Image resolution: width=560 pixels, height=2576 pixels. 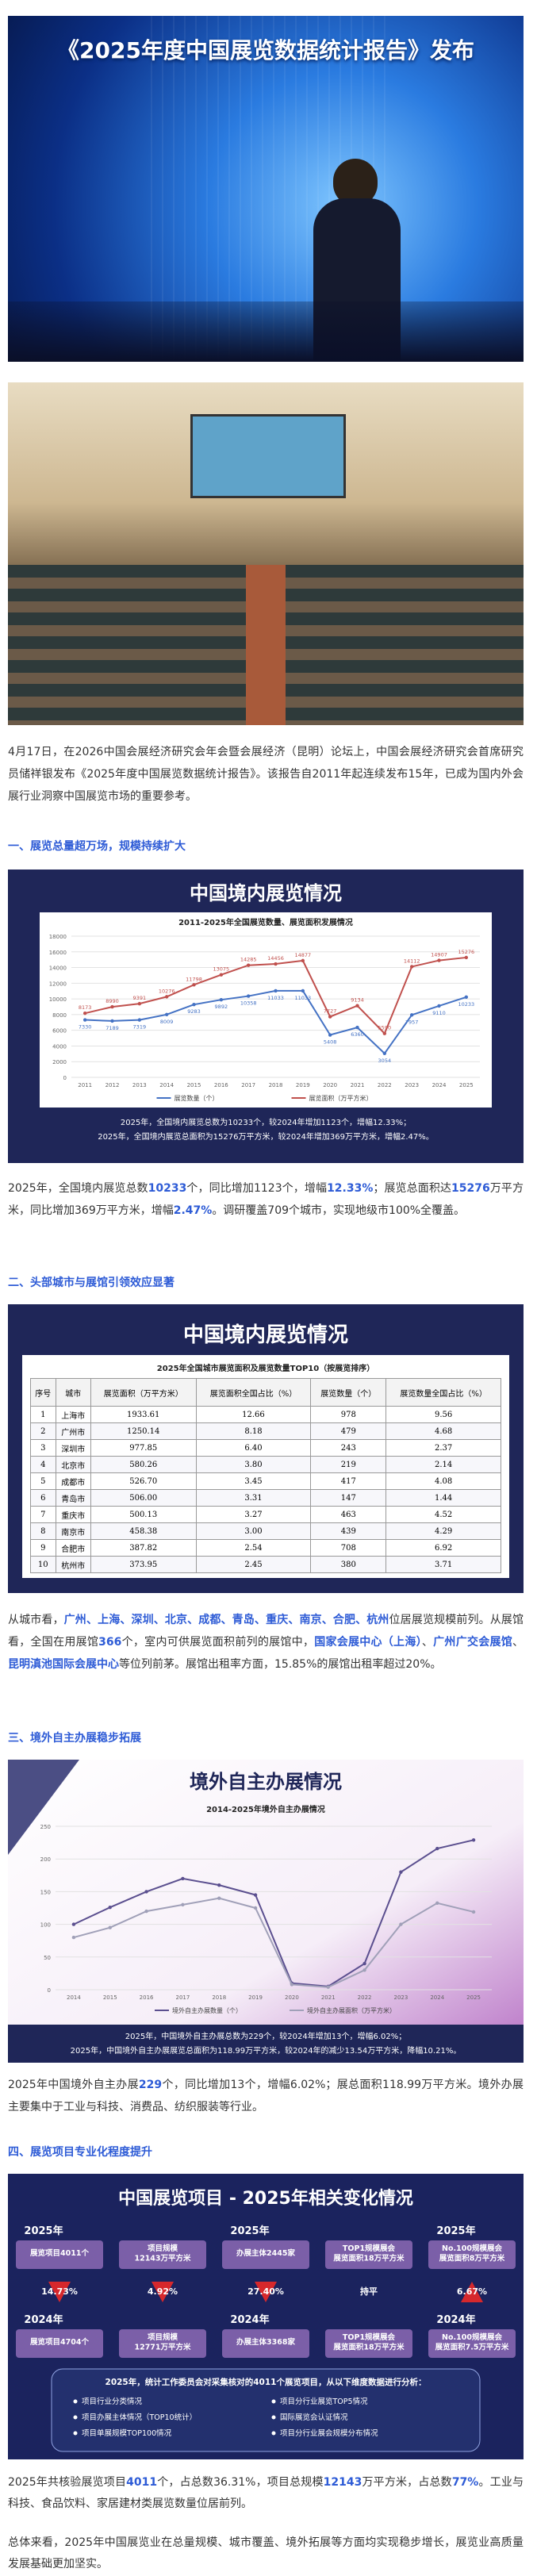 I want to click on change-label: 持平, so click(x=369, y=2291).